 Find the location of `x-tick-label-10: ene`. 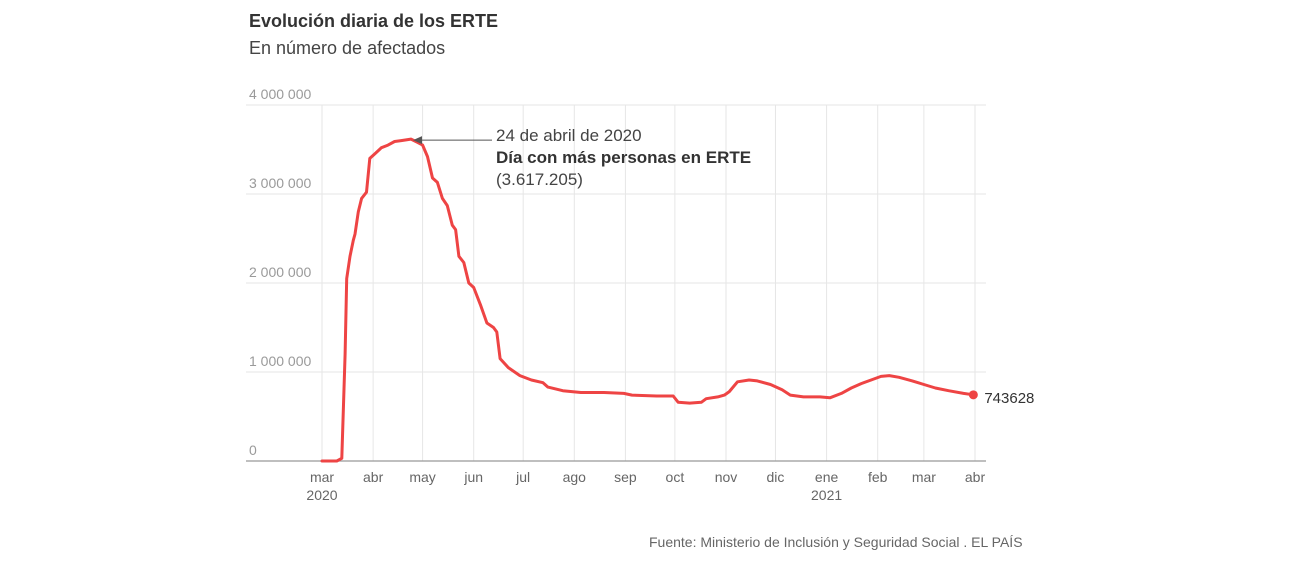

x-tick-label-10: ene is located at coordinates (827, 477).